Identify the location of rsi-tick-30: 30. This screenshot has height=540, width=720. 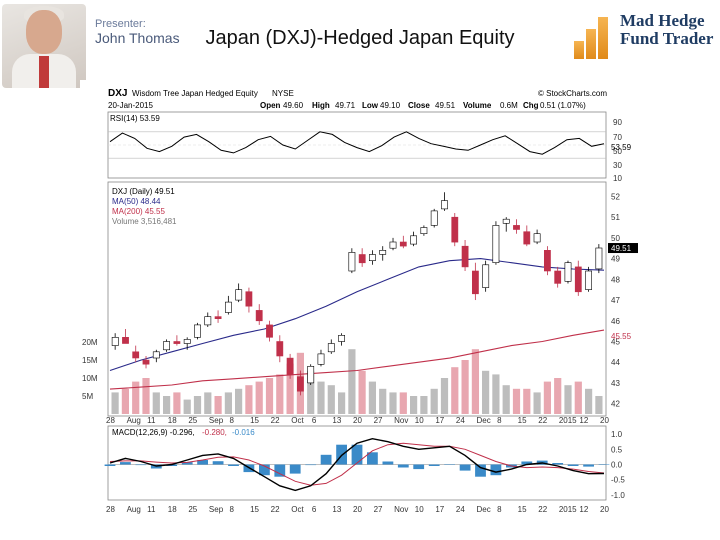
(617, 165).